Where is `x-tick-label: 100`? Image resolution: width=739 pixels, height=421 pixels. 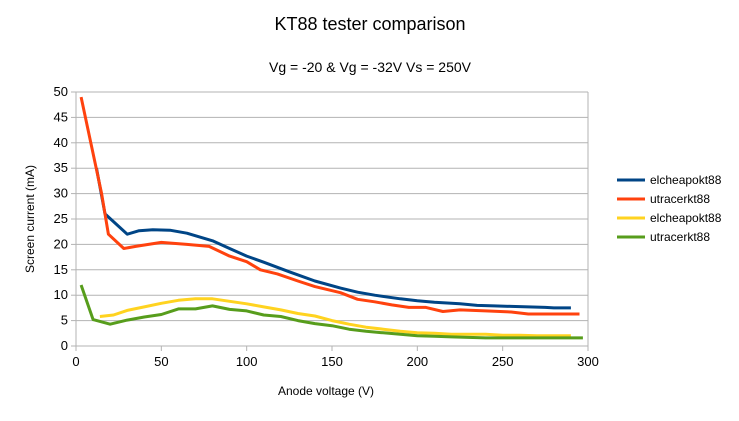 x-tick-label: 100 is located at coordinates (247, 361).